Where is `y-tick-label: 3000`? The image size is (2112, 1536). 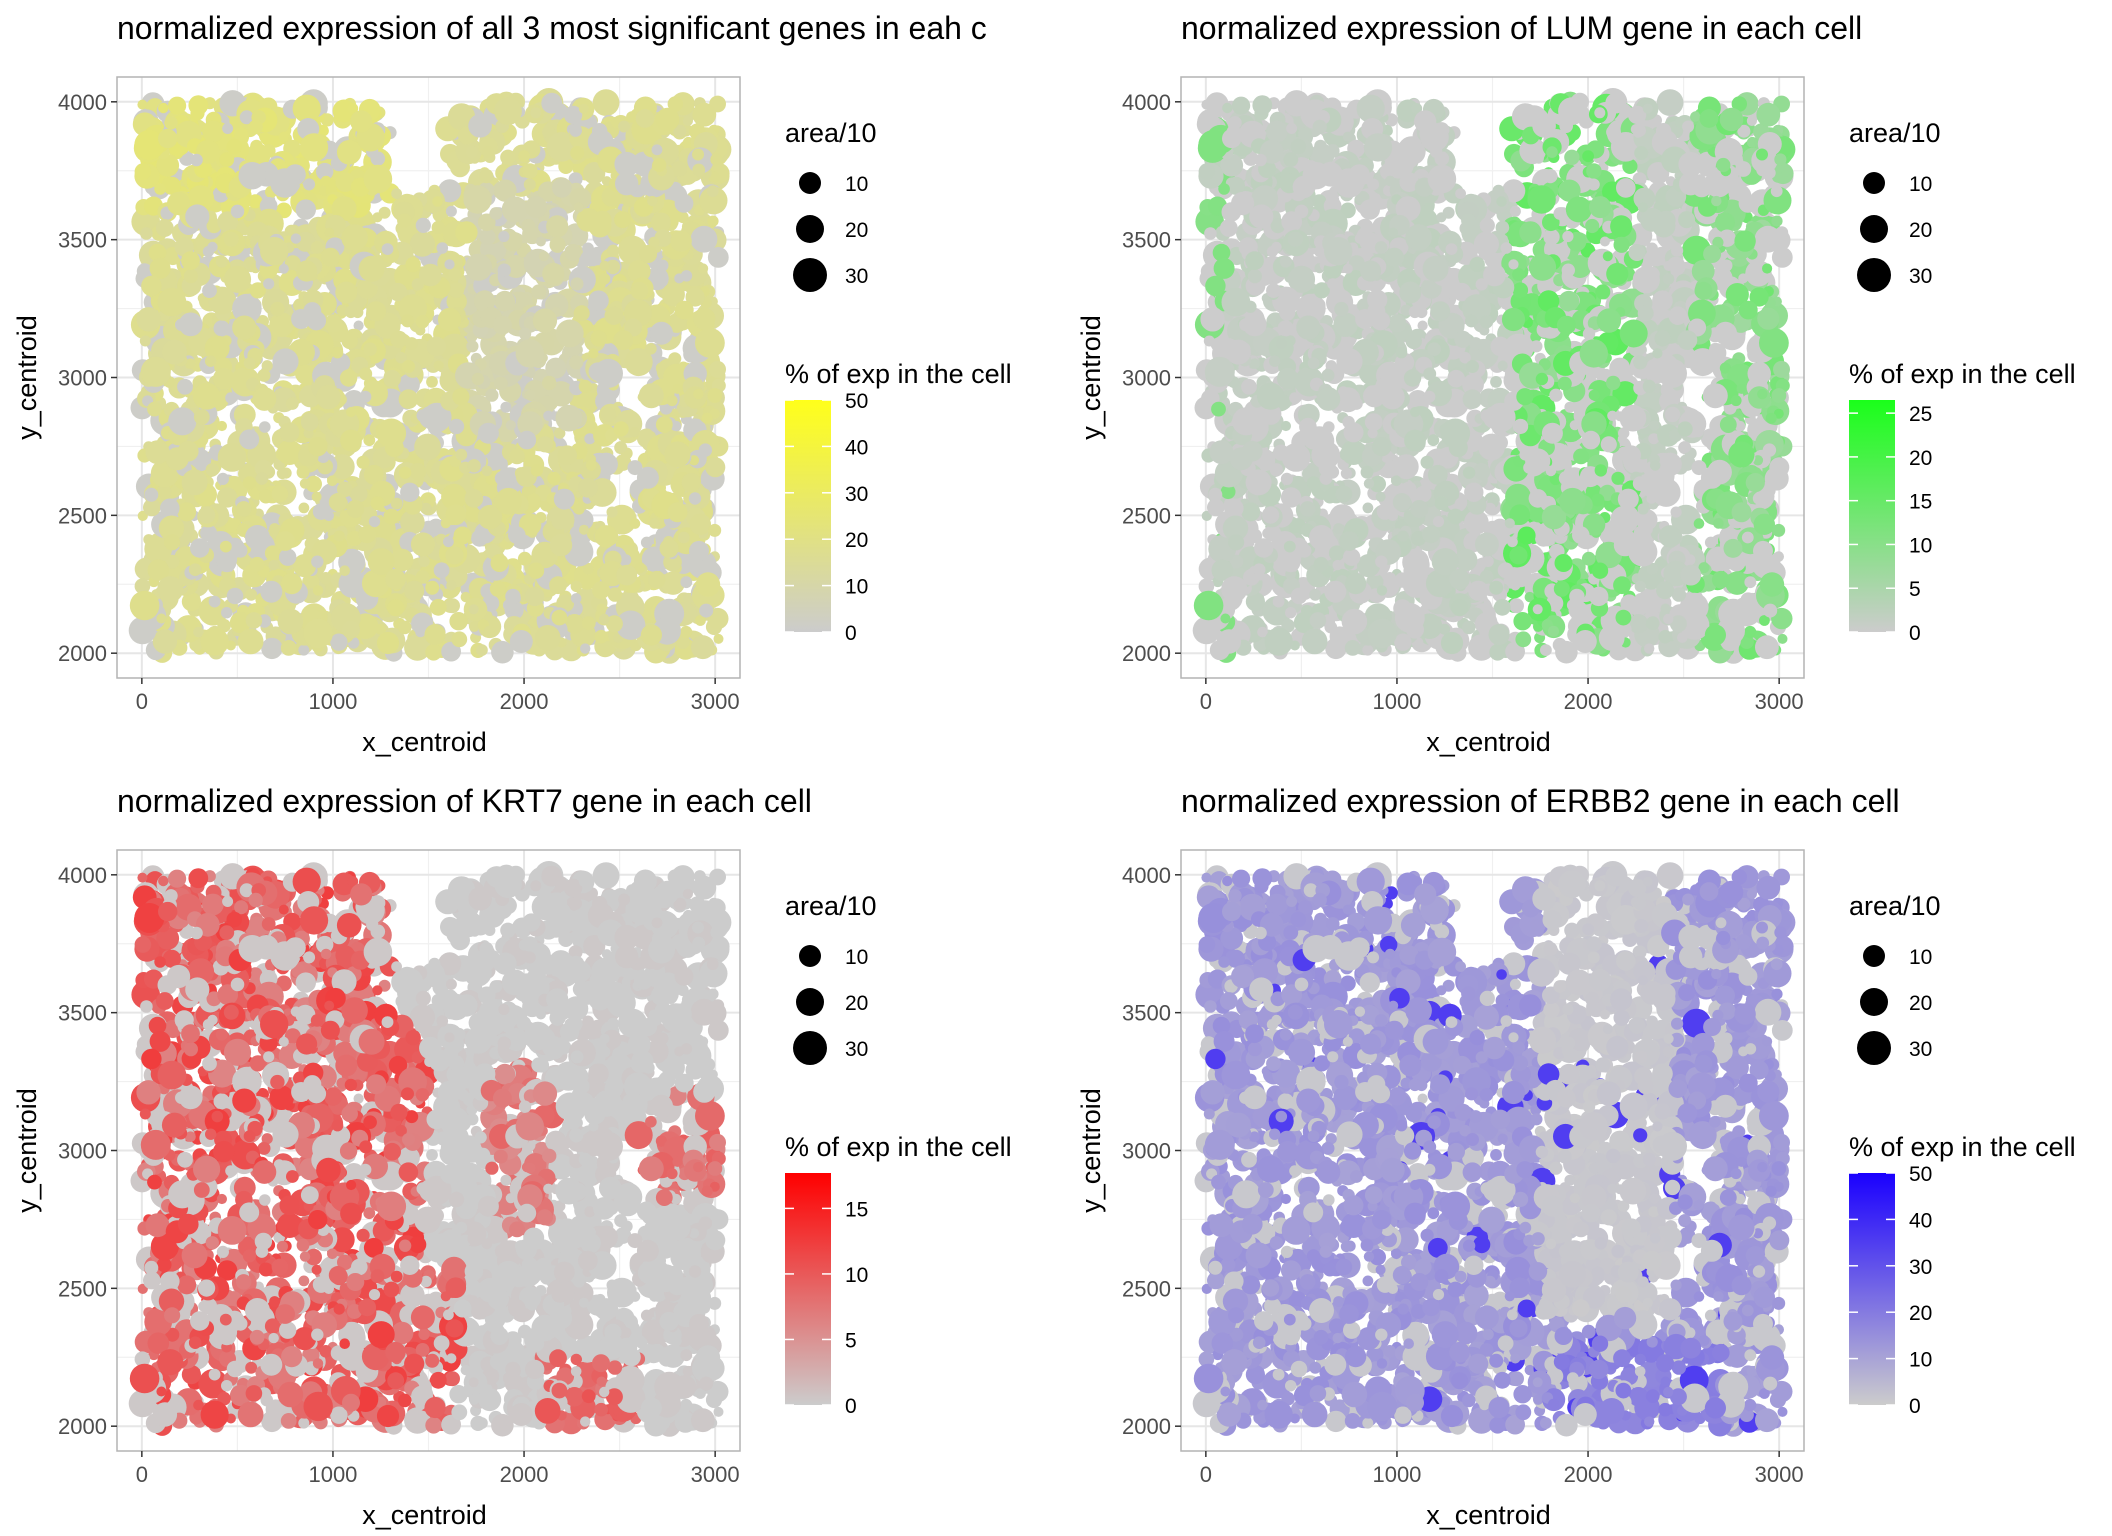 y-tick-label: 3000 is located at coordinates (82, 378).